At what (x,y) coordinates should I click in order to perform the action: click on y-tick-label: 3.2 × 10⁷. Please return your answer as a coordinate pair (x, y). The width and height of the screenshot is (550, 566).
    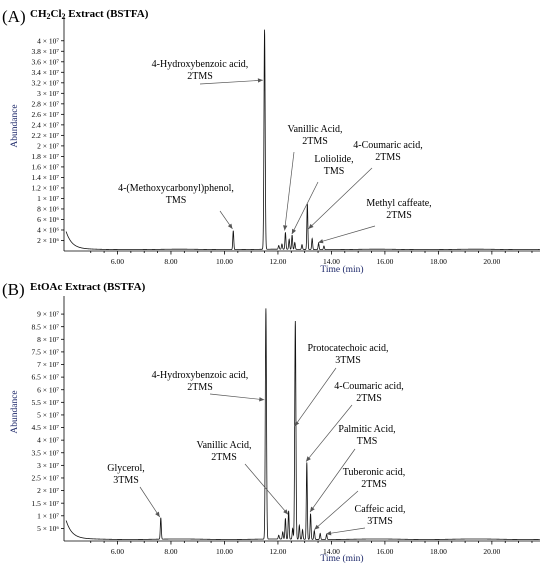
    Looking at the image, I should click on (46, 82).